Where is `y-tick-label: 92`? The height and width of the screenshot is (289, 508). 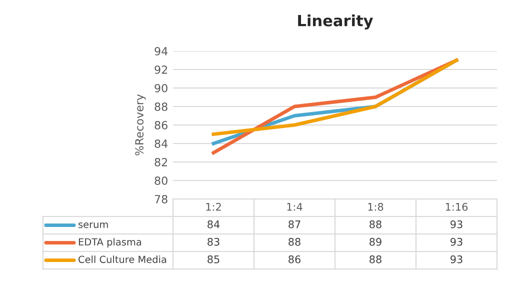 y-tick-label: 92 is located at coordinates (161, 69).